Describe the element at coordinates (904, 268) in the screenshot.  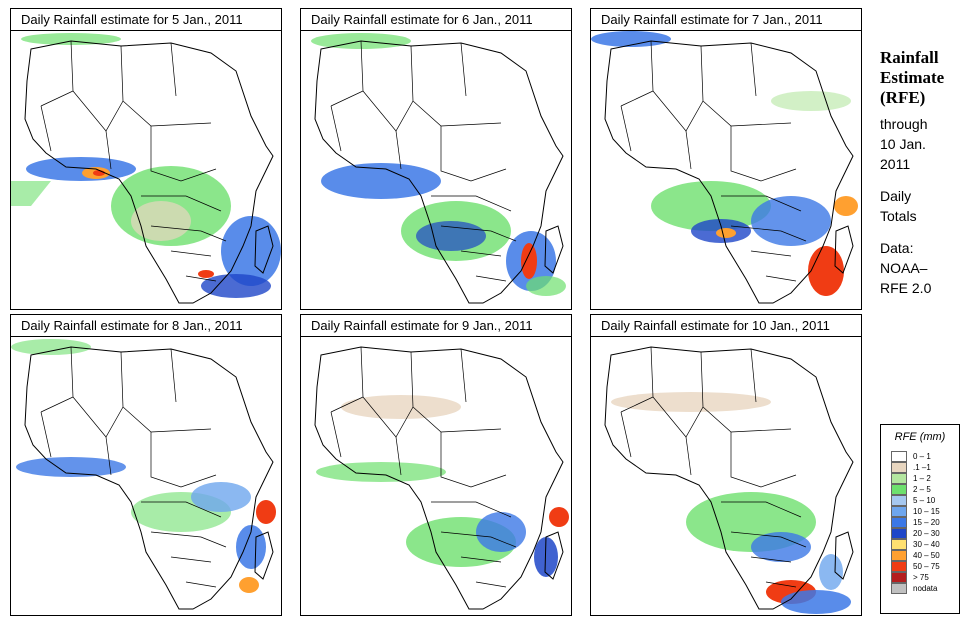
I see `data-source-line: NOAA–` at that location.